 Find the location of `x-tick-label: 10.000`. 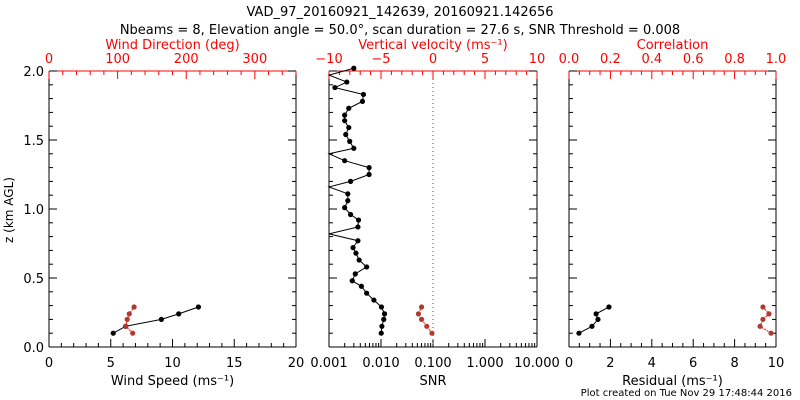

x-tick-label: 10.000 is located at coordinates (537, 363).